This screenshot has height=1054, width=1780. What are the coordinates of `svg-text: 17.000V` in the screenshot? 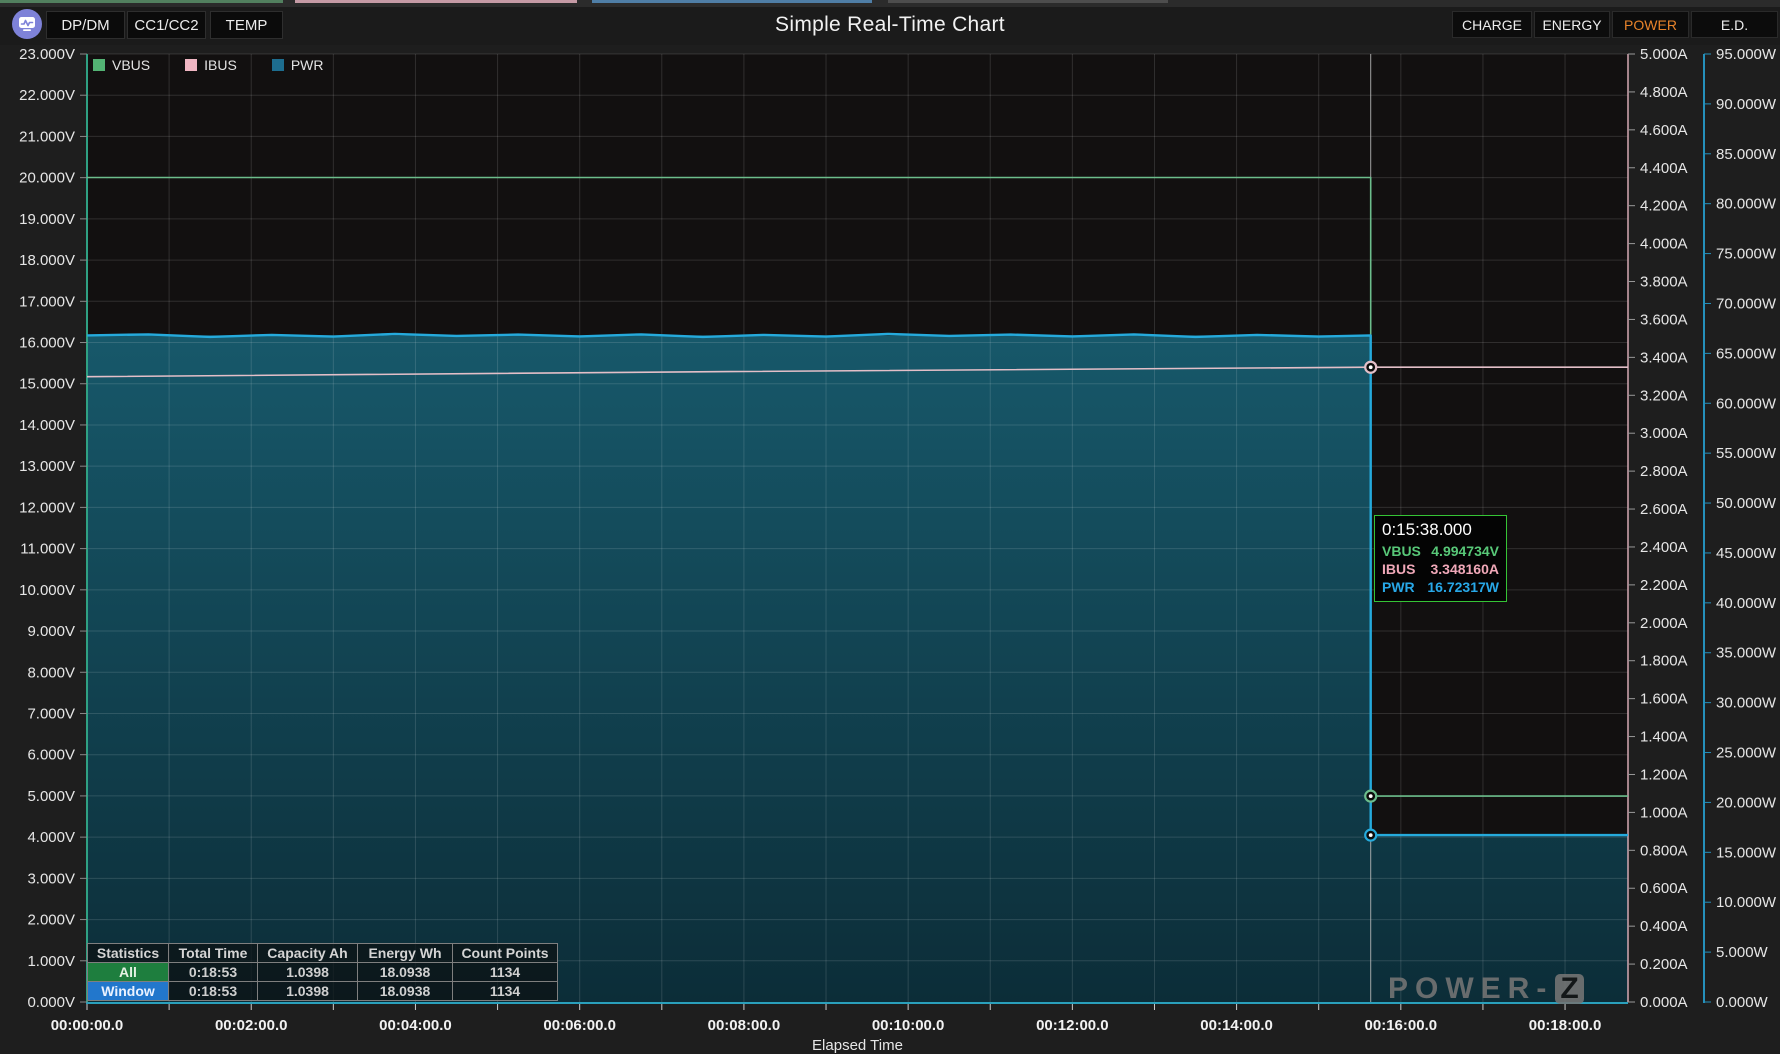 It's located at (47, 301).